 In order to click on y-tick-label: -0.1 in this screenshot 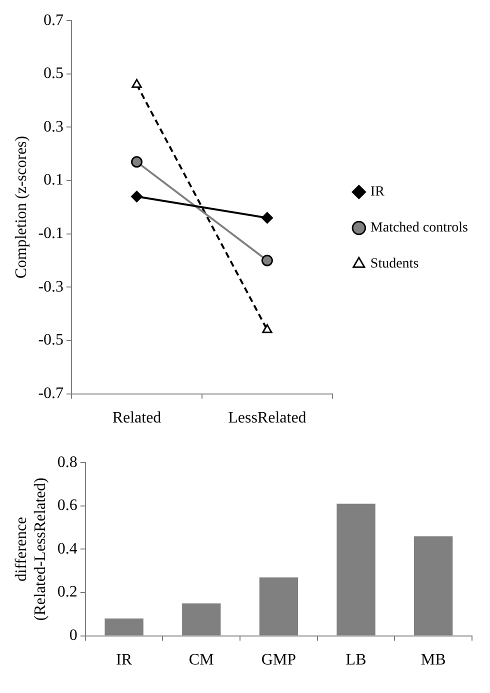, I will do `click(51, 233)`.